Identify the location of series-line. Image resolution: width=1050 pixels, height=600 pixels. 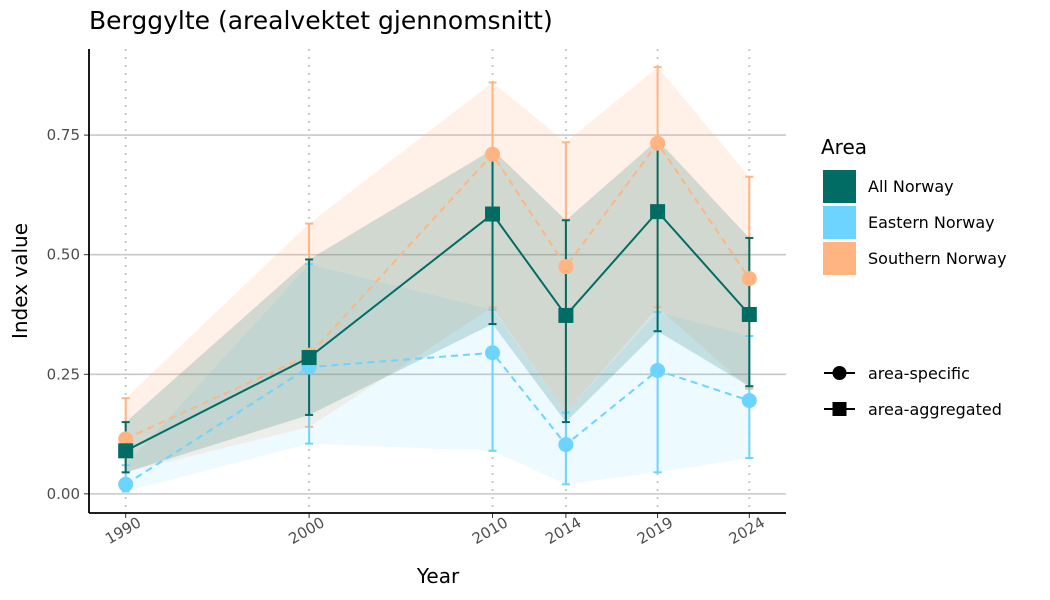
(437, 418).